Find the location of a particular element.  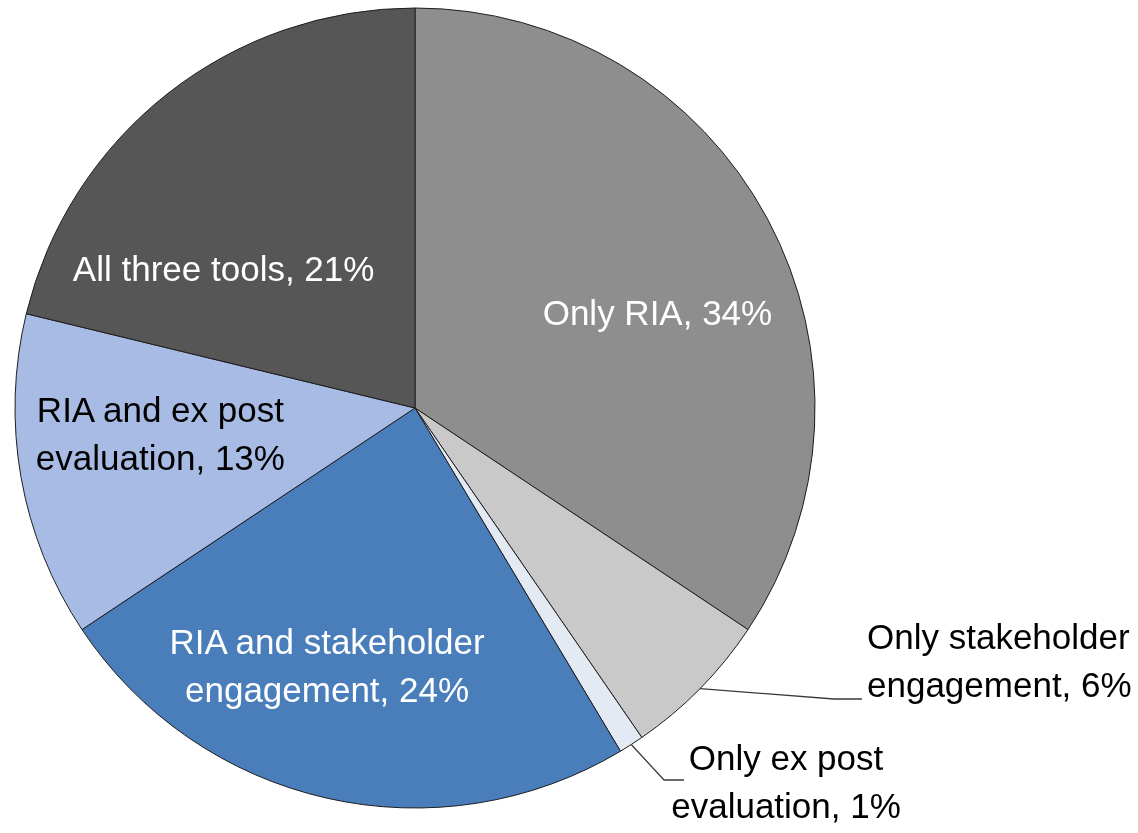

slice-label: RIA and ex post evaluation, 13% is located at coordinates (160, 433).